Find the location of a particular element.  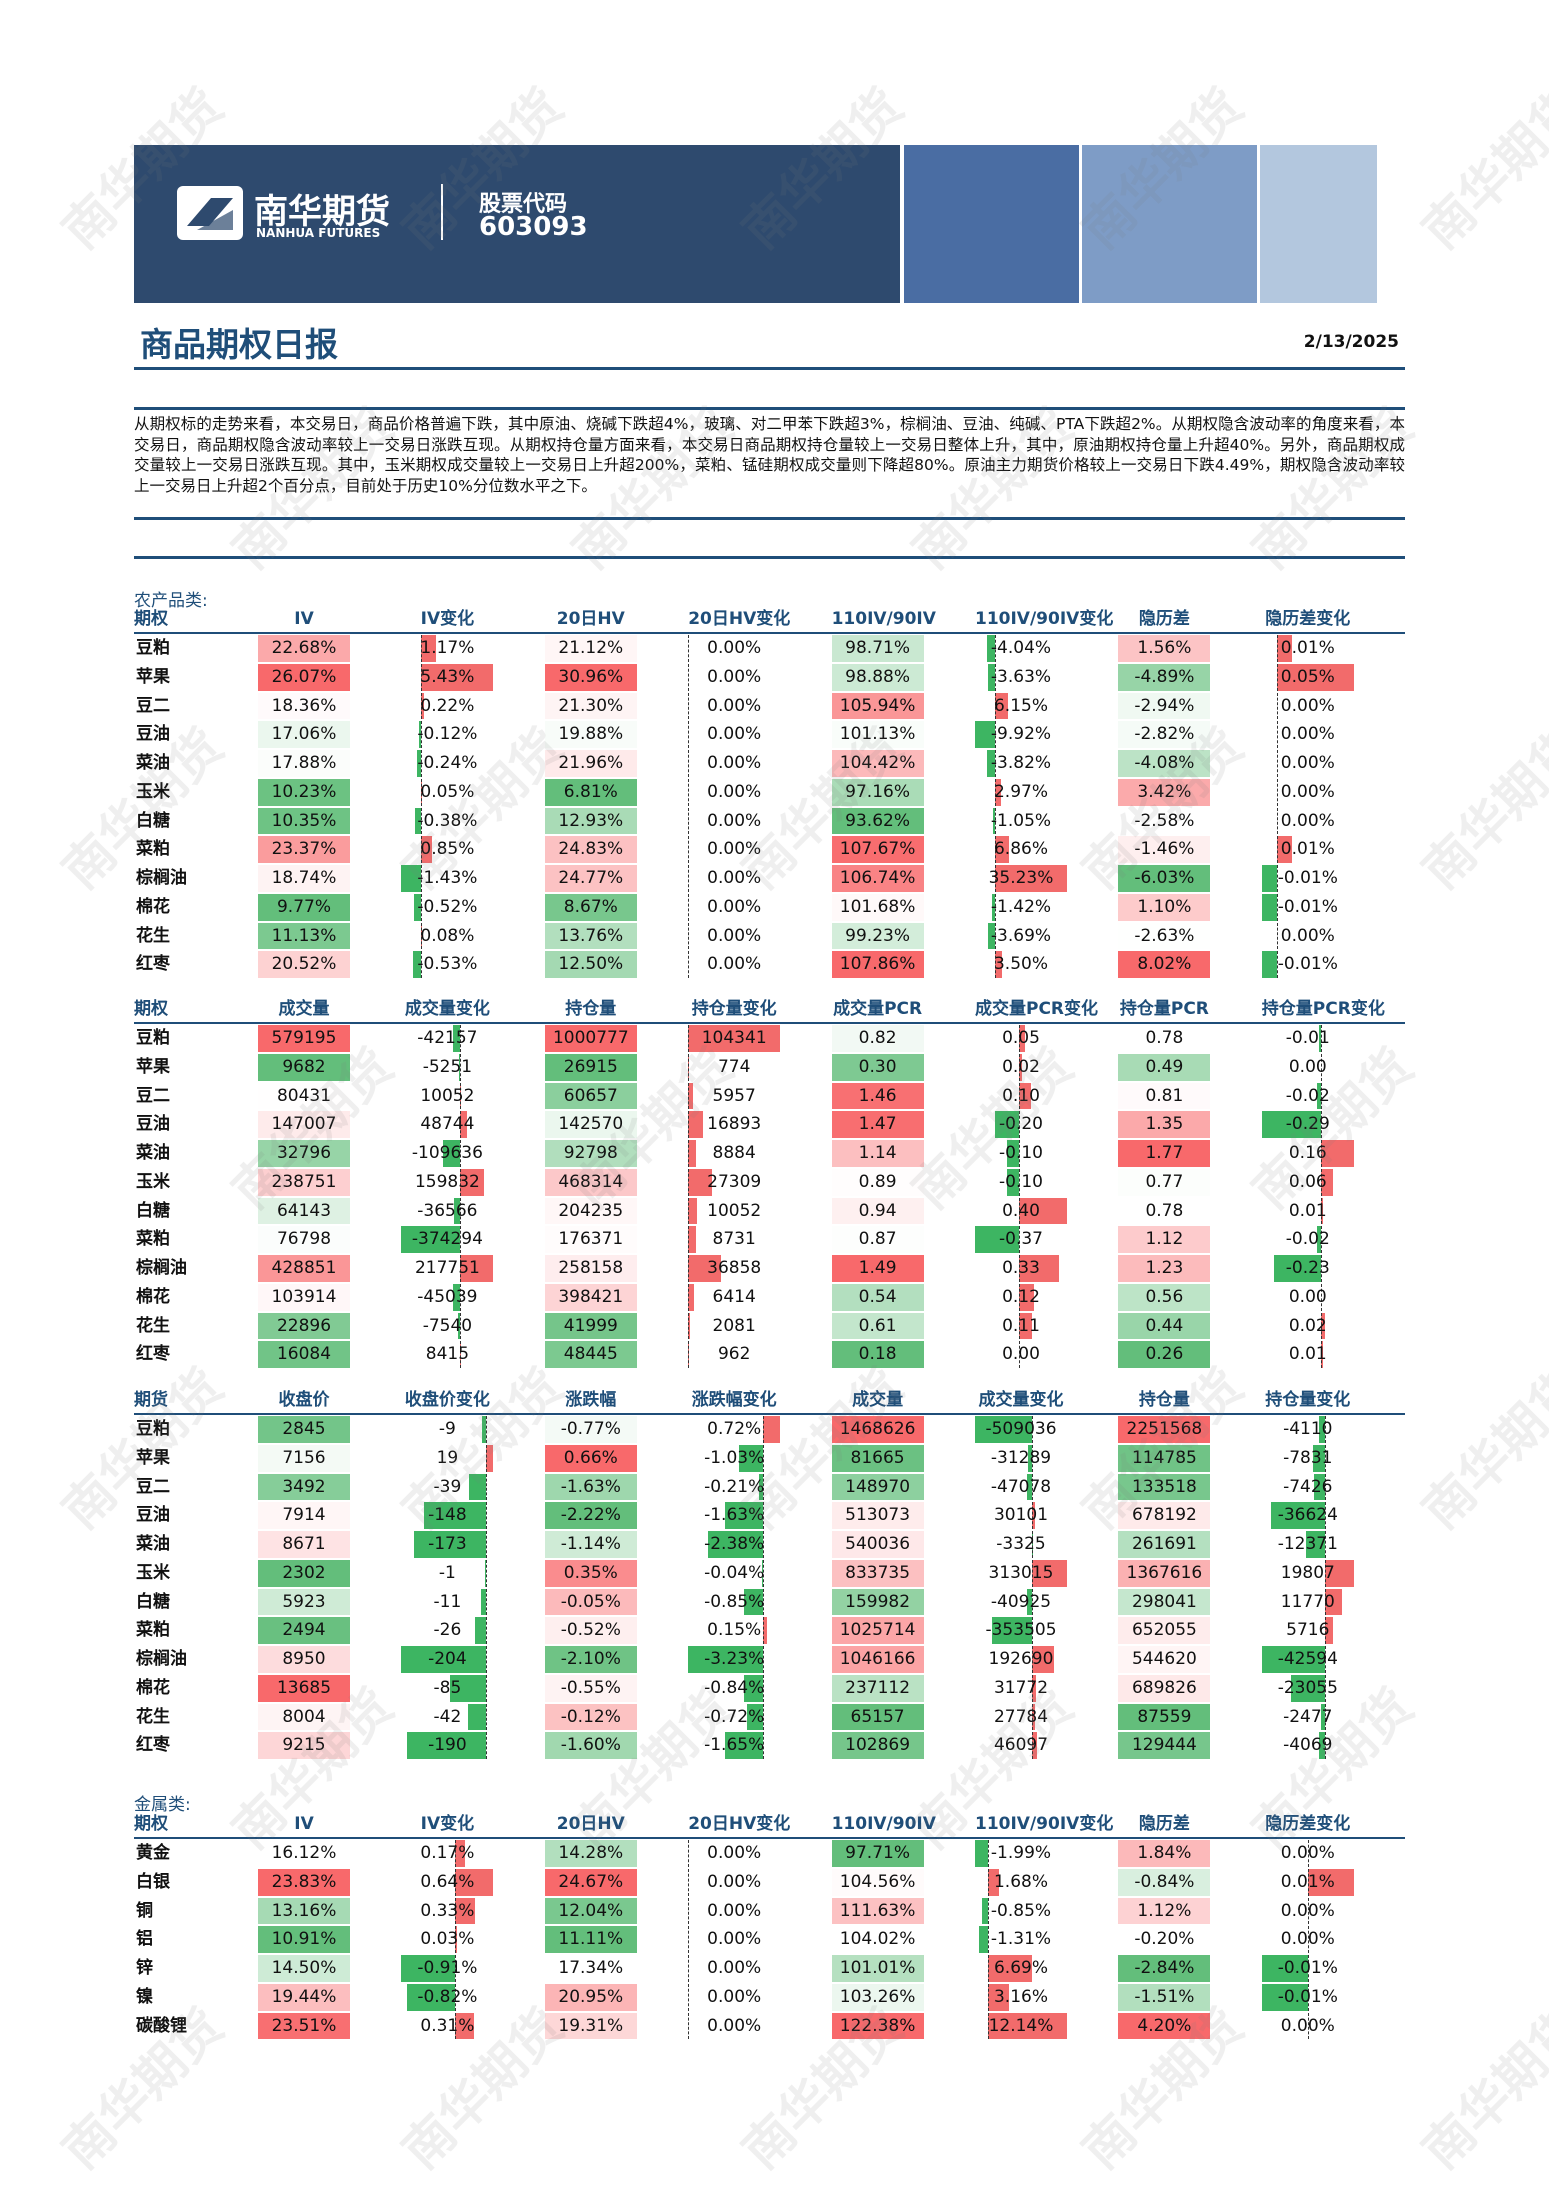

cell-value: 0.33 is located at coordinates (1021, 1268).